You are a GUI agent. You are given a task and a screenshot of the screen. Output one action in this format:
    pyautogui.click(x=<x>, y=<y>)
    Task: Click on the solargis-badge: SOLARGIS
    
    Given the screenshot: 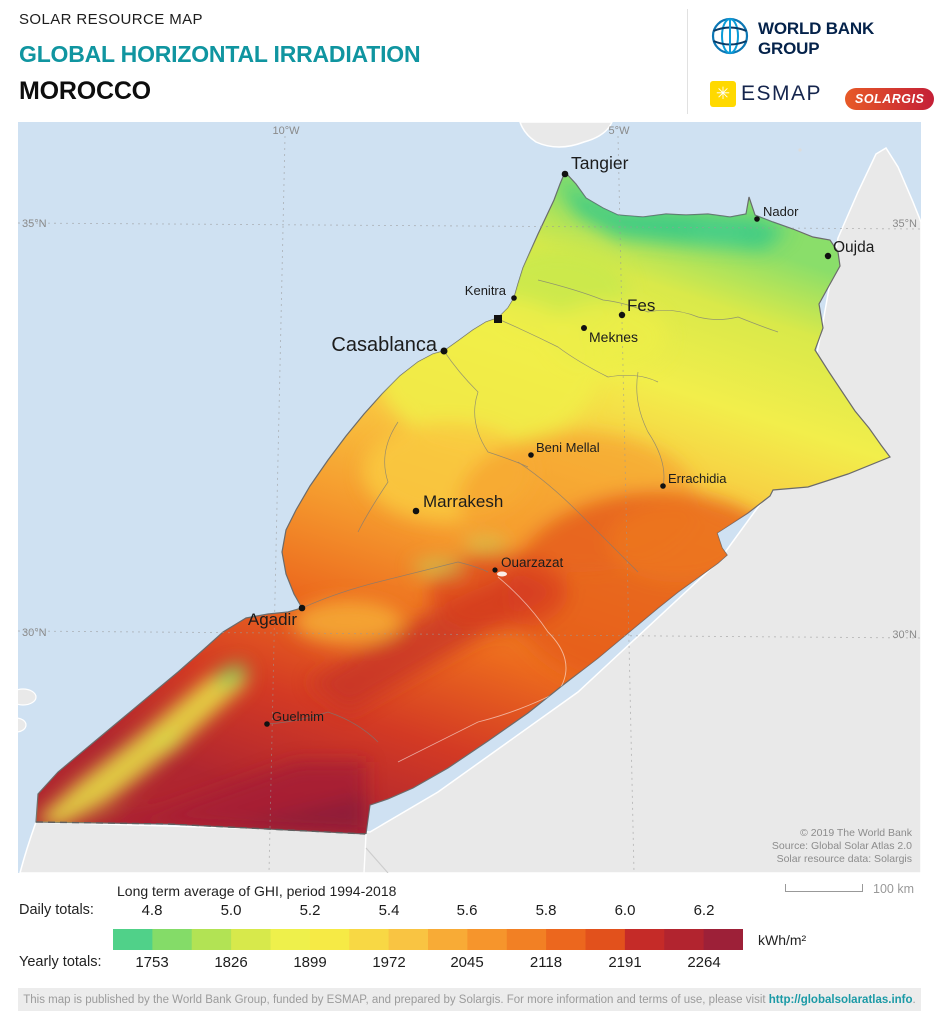 What is the action you would take?
    pyautogui.click(x=890, y=99)
    